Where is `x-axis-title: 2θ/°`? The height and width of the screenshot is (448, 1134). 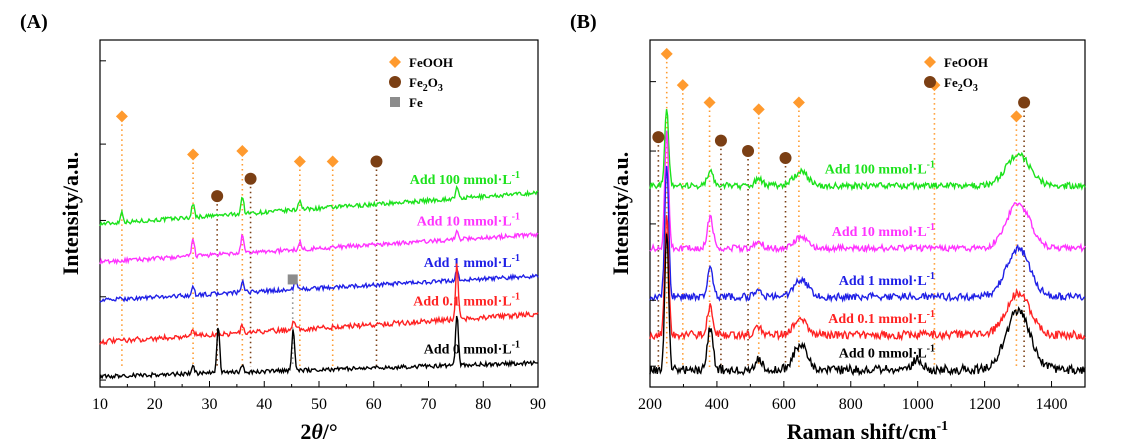
x-axis-title: 2θ/° is located at coordinates (318, 431).